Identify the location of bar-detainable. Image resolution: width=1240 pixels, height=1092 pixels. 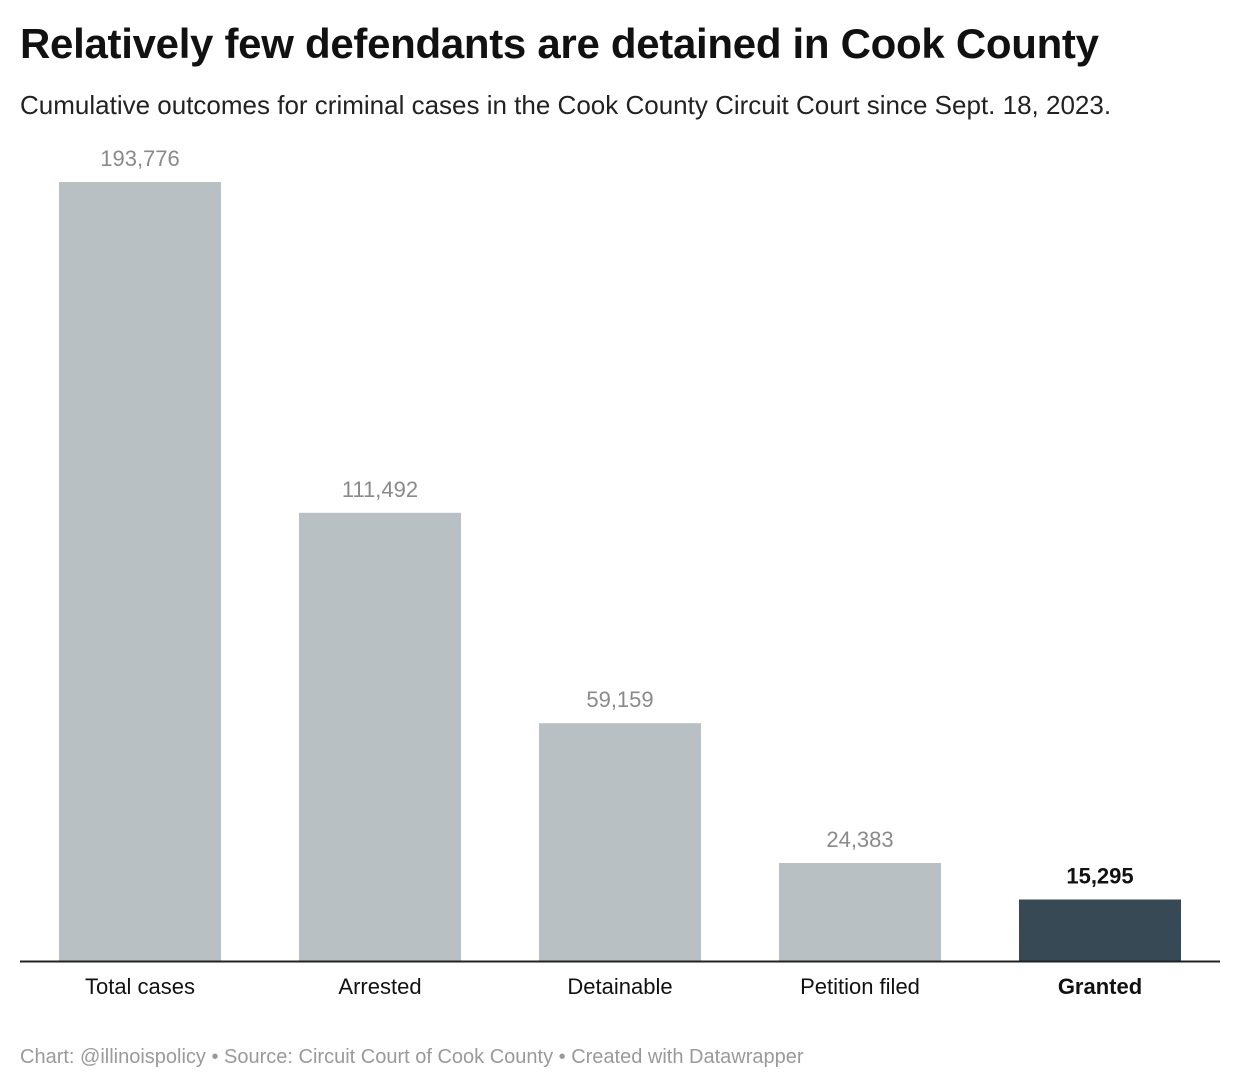
(620, 842).